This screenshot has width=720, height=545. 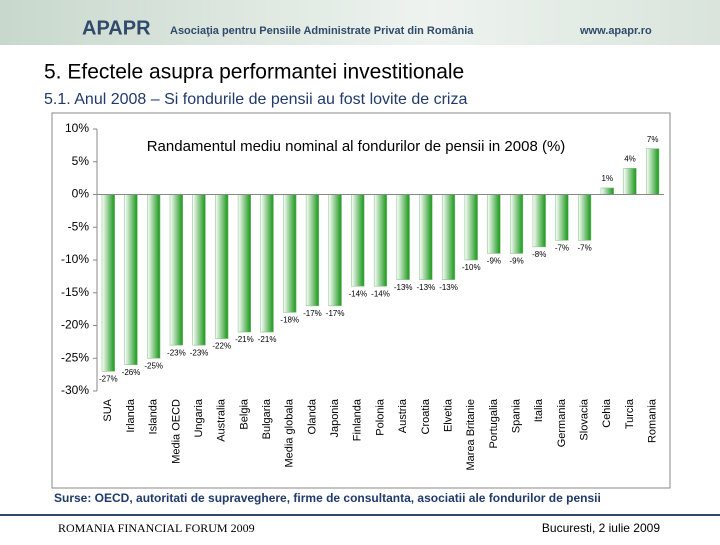 What do you see at coordinates (108, 409) in the screenshot?
I see `x-tick-label: SUA` at bounding box center [108, 409].